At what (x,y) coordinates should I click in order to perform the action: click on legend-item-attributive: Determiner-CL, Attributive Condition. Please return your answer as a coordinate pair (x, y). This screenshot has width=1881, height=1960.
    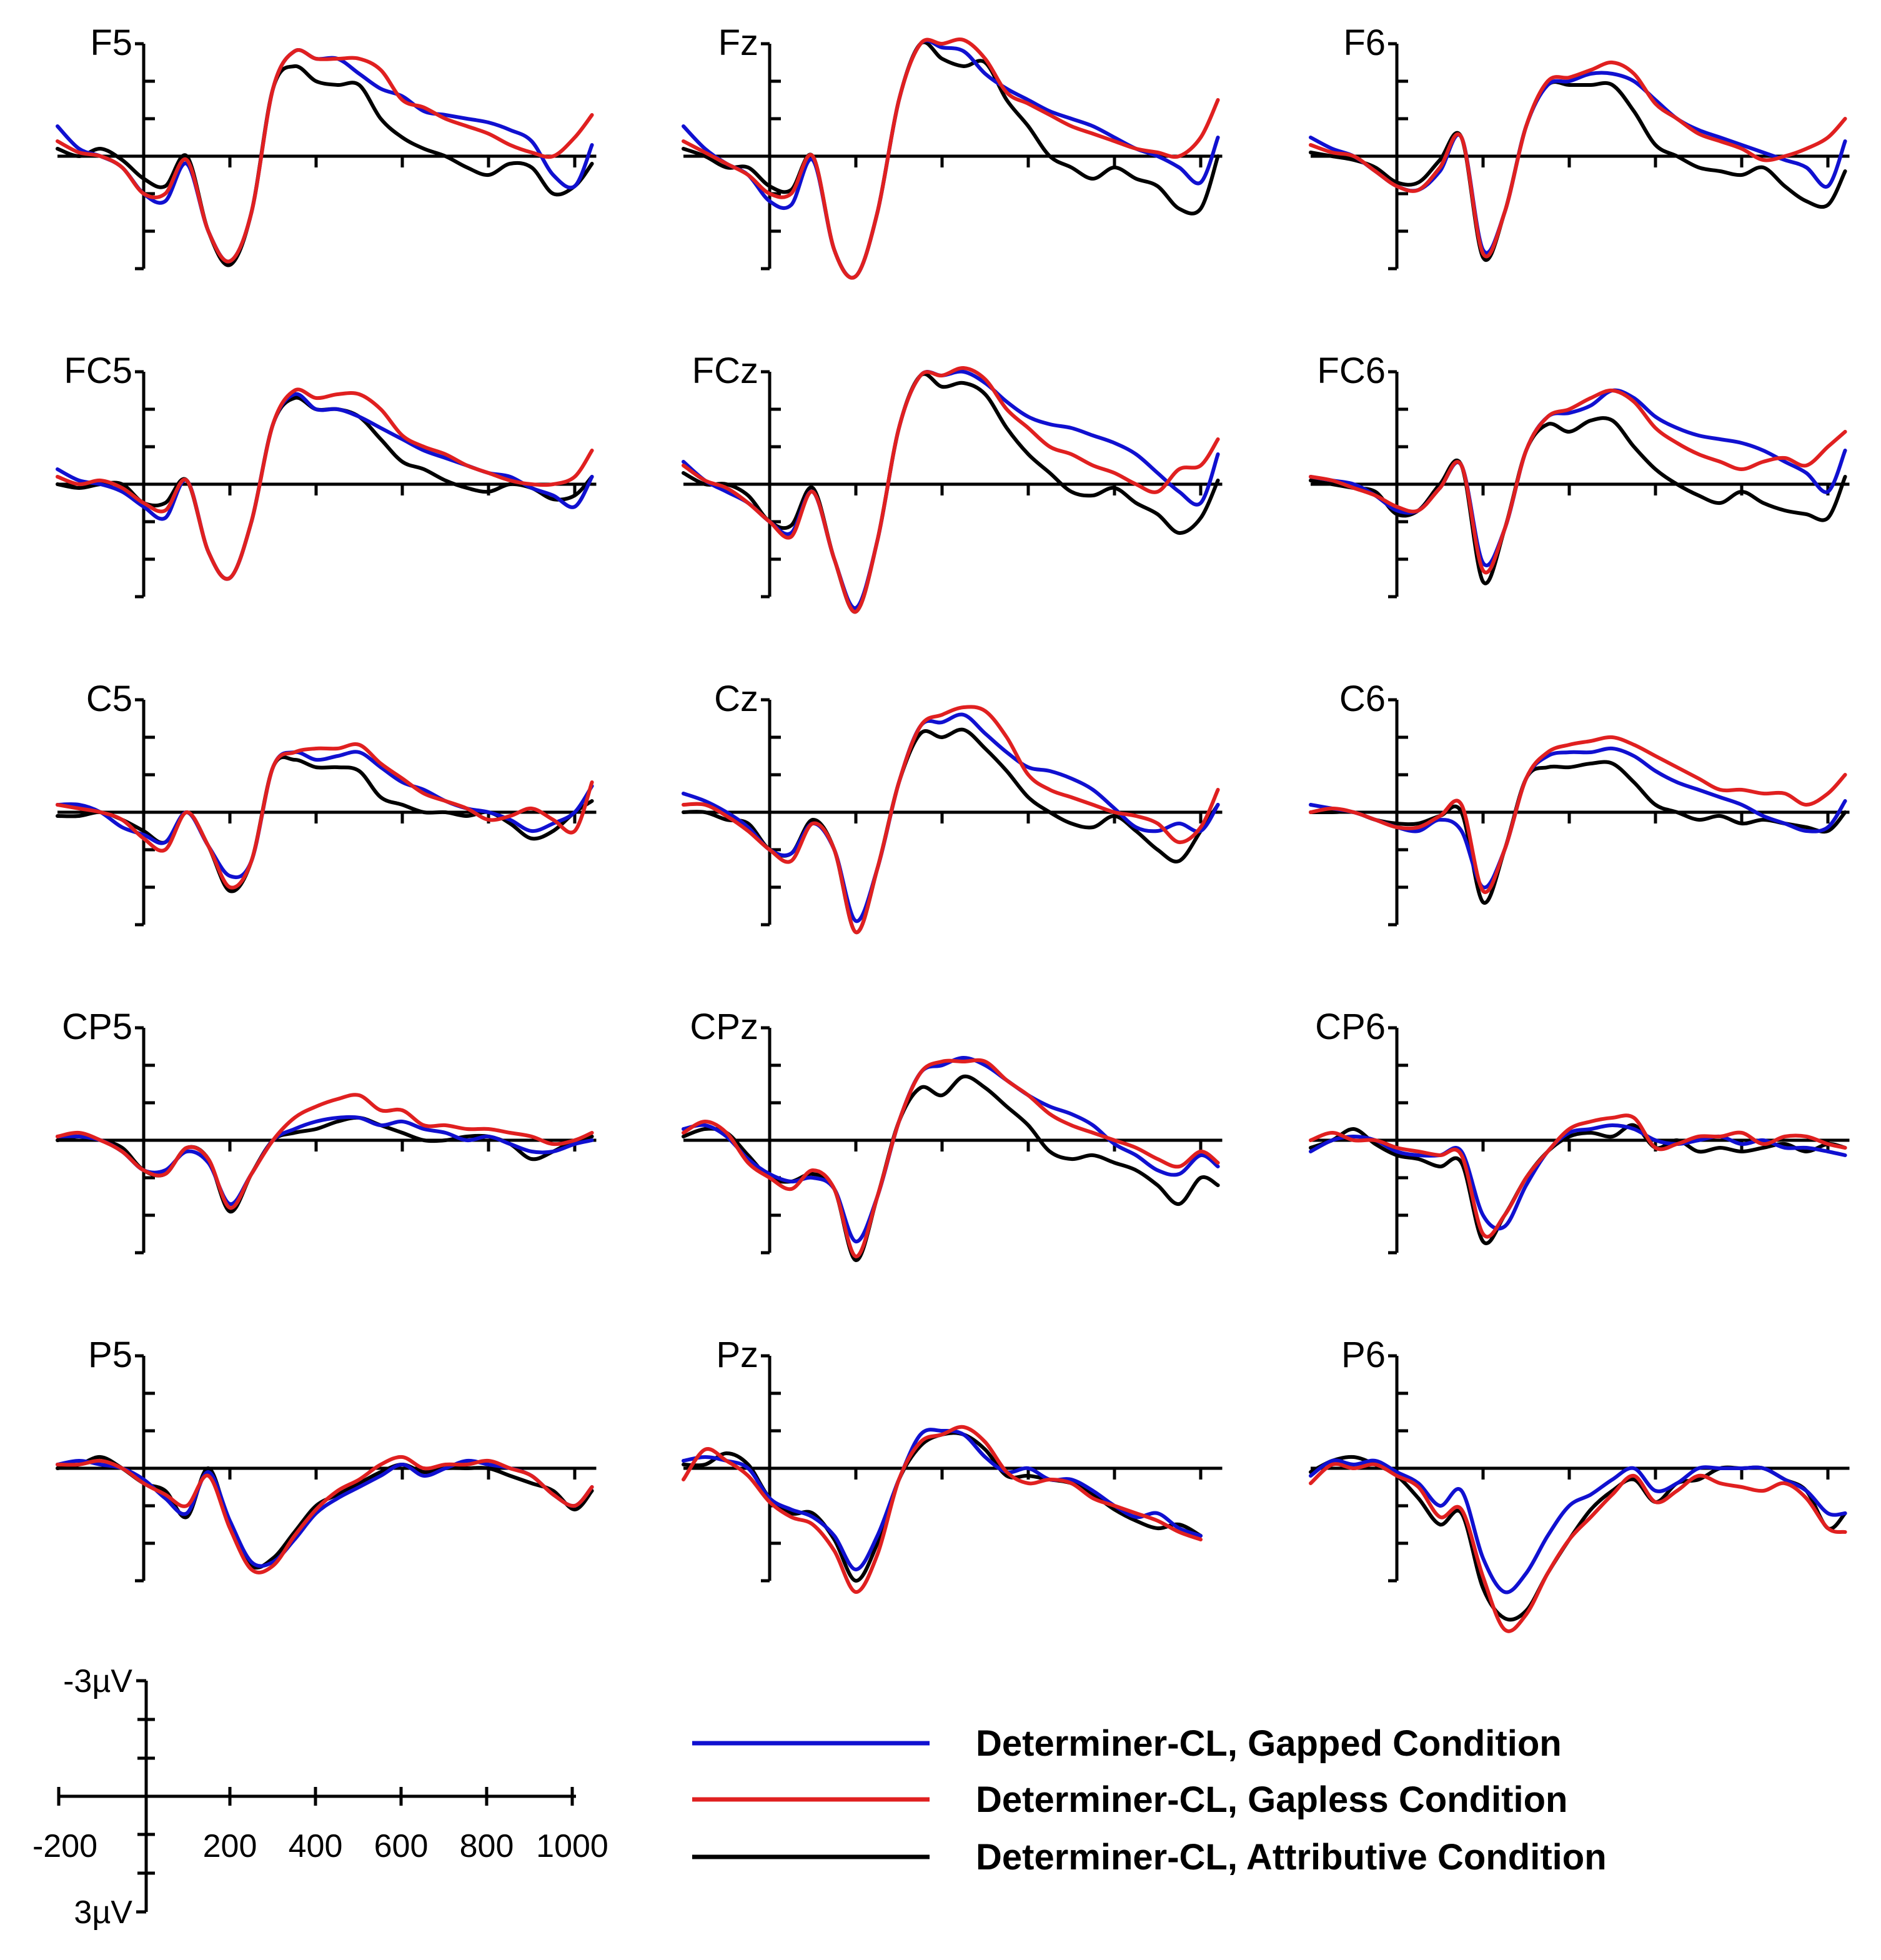
    Looking at the image, I should click on (1149, 1857).